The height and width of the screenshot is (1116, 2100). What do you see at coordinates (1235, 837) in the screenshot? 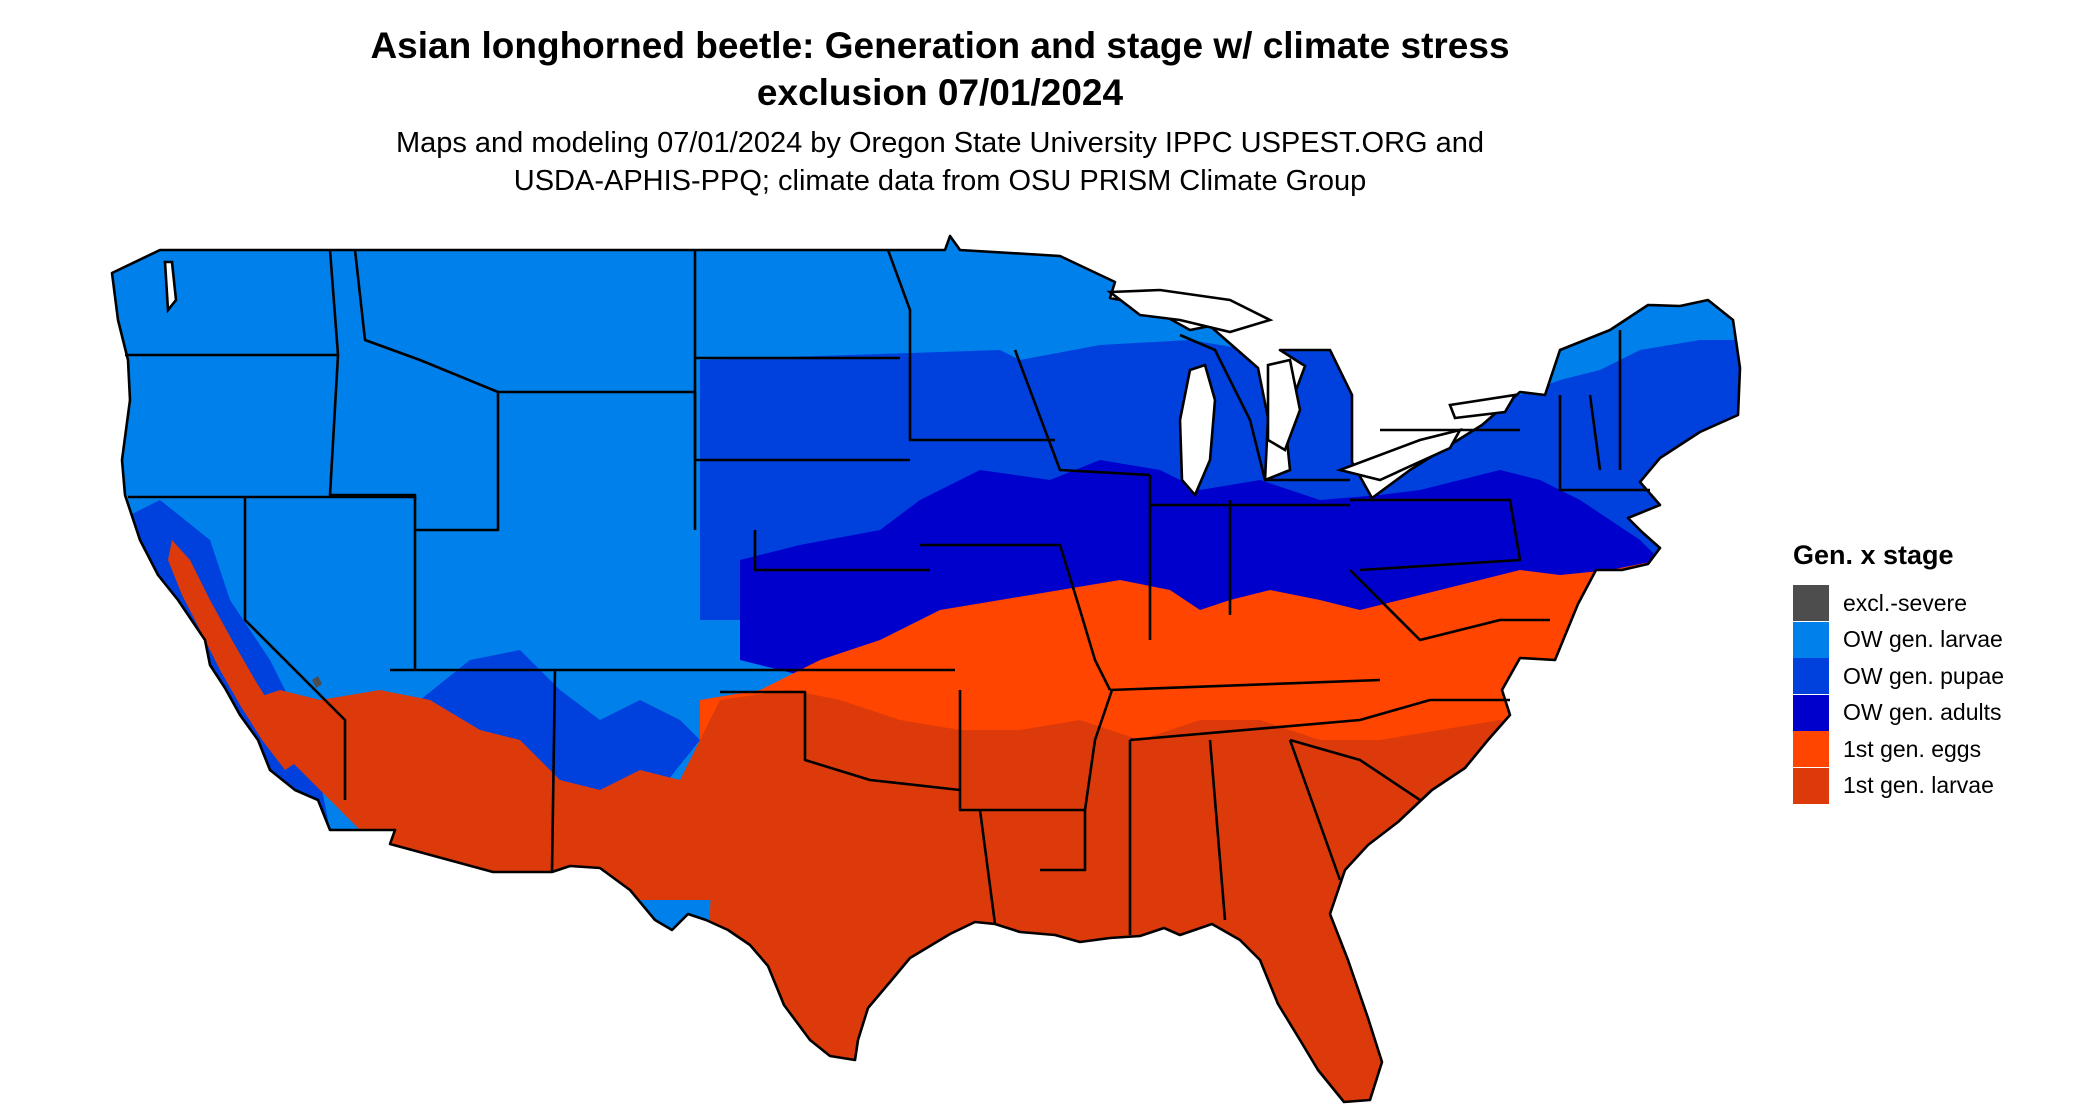
I see `border-ms-al-ga` at bounding box center [1235, 837].